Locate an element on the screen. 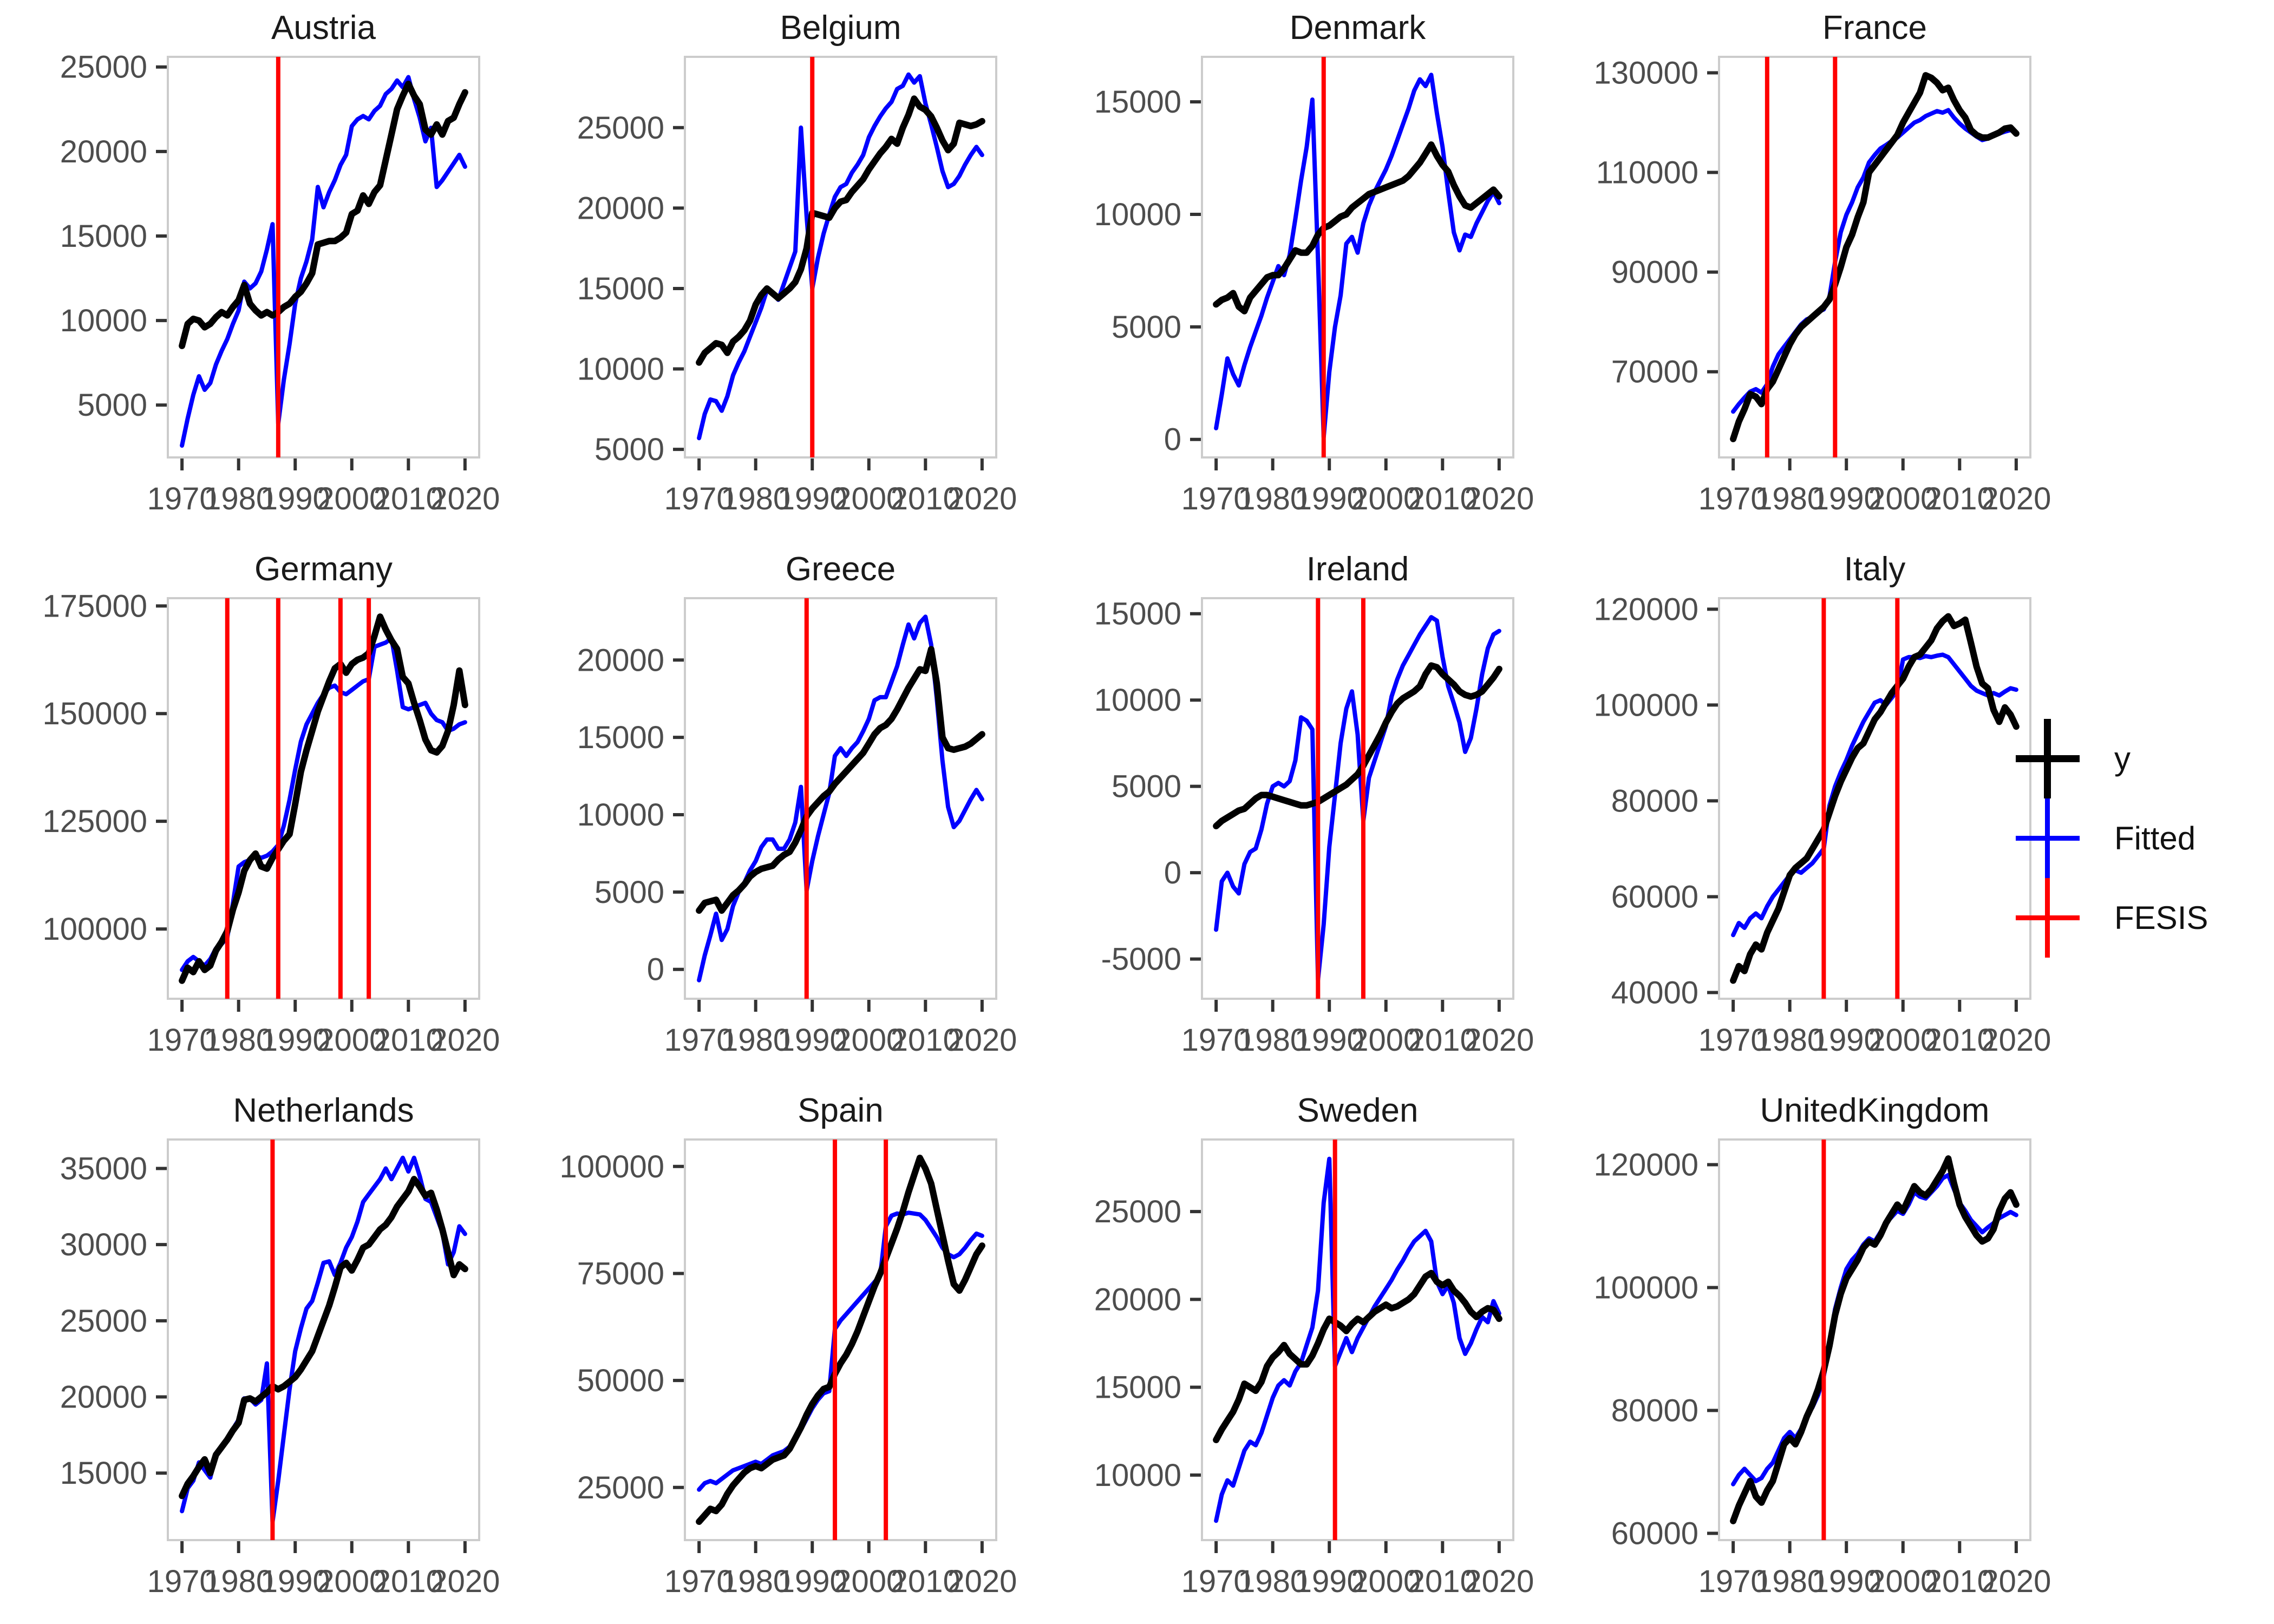 The height and width of the screenshot is (1624, 2274). y-tick-label: 130000 is located at coordinates (1646, 73).